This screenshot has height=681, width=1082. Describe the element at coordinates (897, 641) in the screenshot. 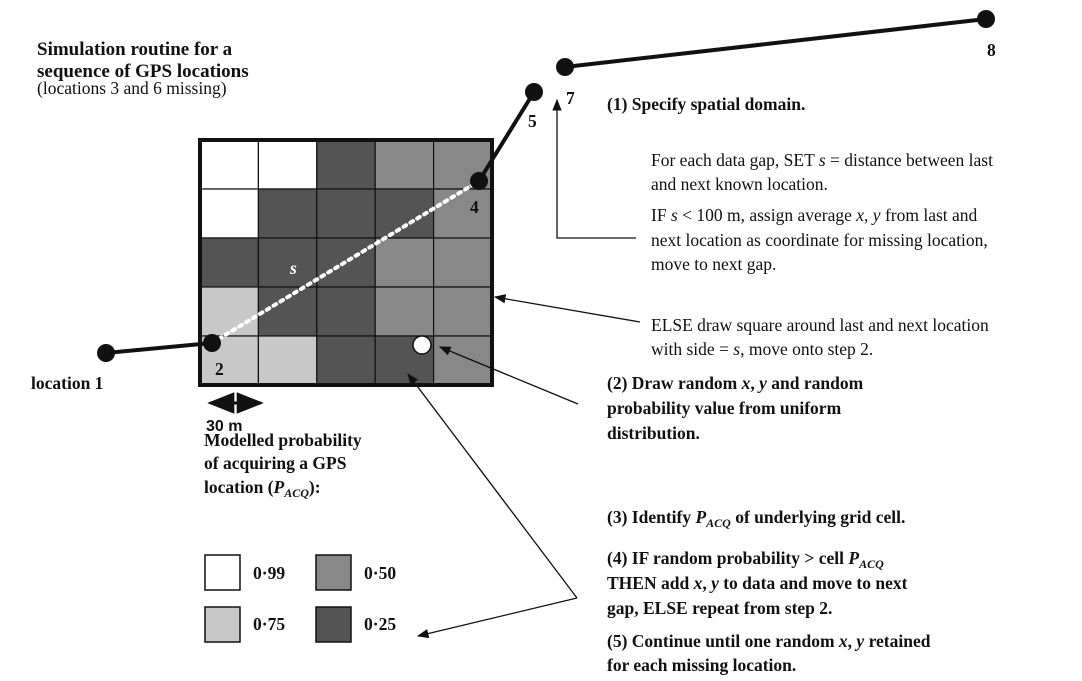

I see `text-segment: retained` at that location.